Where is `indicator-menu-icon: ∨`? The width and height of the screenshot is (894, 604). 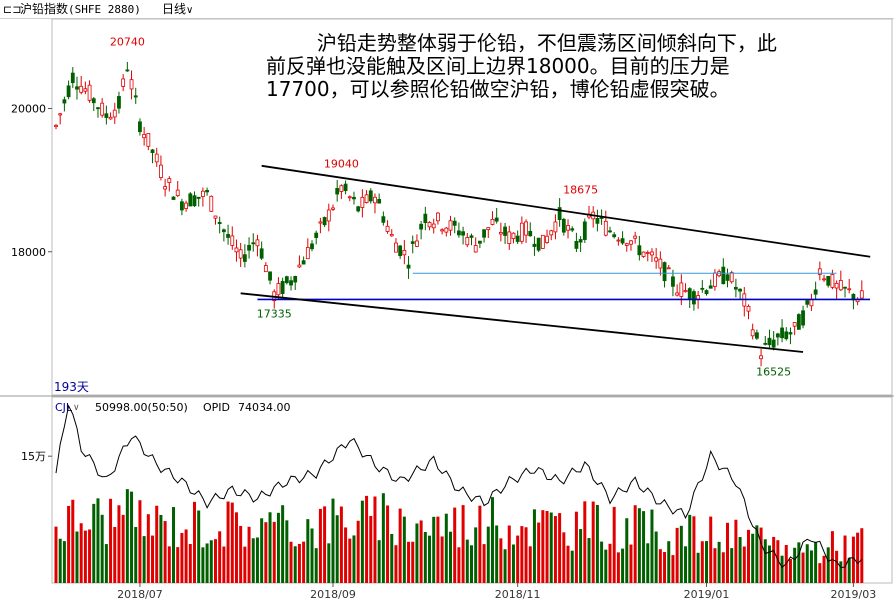
indicator-menu-icon: ∨ is located at coordinates (76, 408).